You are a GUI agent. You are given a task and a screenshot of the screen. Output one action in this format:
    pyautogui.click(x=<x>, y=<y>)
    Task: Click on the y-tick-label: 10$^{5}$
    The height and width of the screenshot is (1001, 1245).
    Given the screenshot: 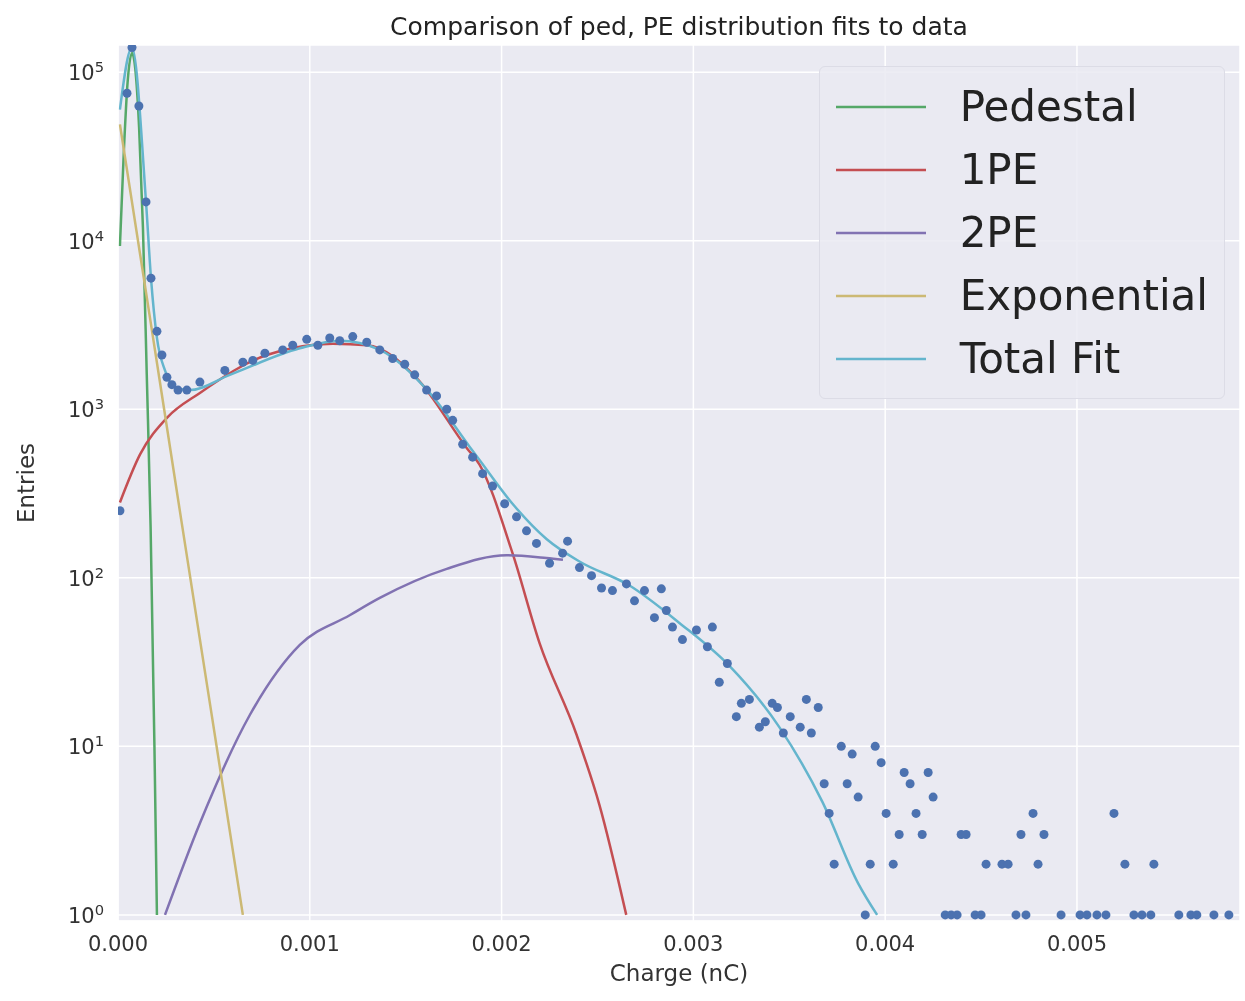 What is the action you would take?
    pyautogui.click(x=85, y=71)
    